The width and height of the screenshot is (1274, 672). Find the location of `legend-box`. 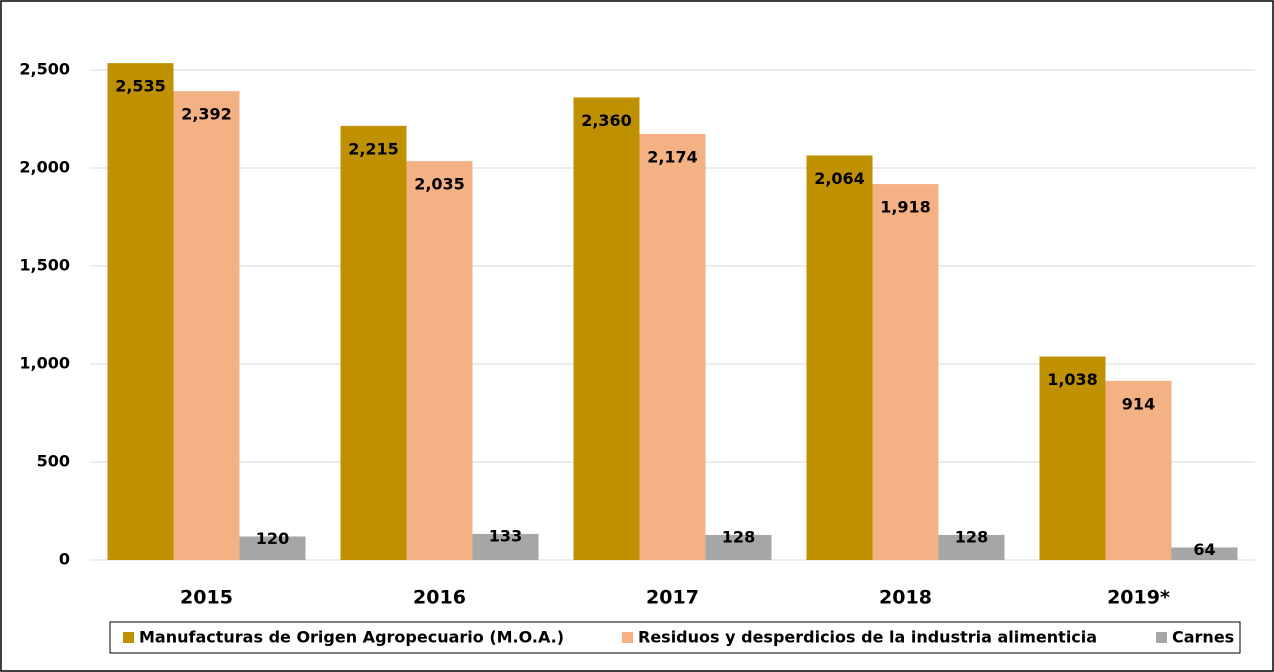

legend-box is located at coordinates (675, 637).